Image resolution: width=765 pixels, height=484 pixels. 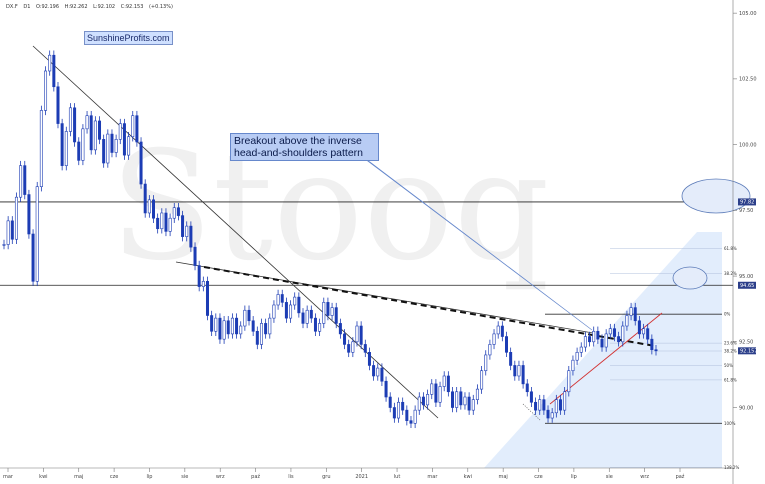 What do you see at coordinates (730, 351) in the screenshot?
I see `fib-level-label: 38.2%` at bounding box center [730, 351].